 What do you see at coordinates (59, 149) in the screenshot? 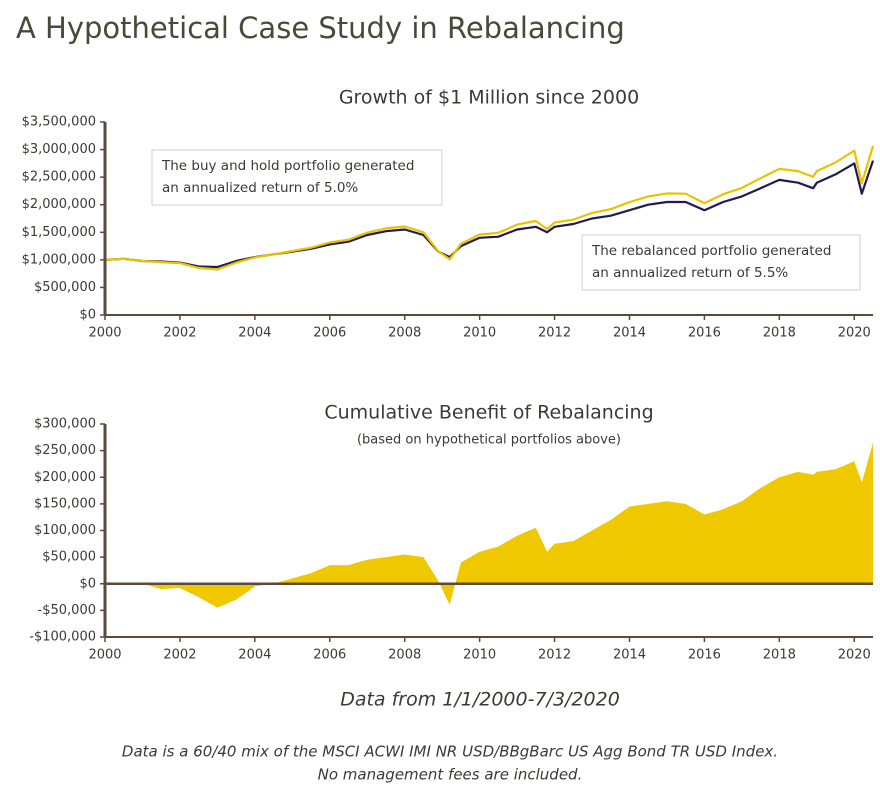
I see `y-tick-label: $3,000,000` at bounding box center [59, 149].